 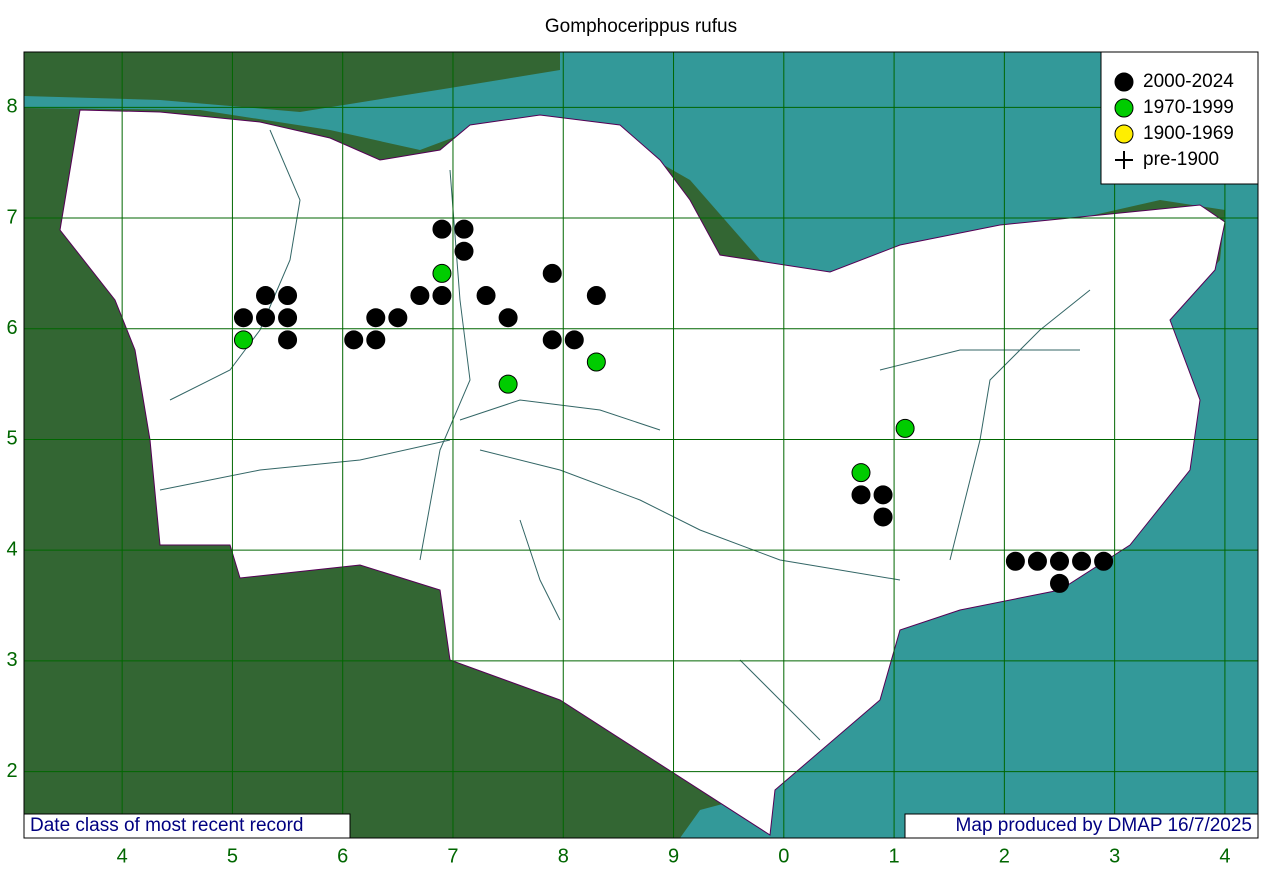 What do you see at coordinates (11, 217) in the screenshot?
I see `y-tick-label: 7` at bounding box center [11, 217].